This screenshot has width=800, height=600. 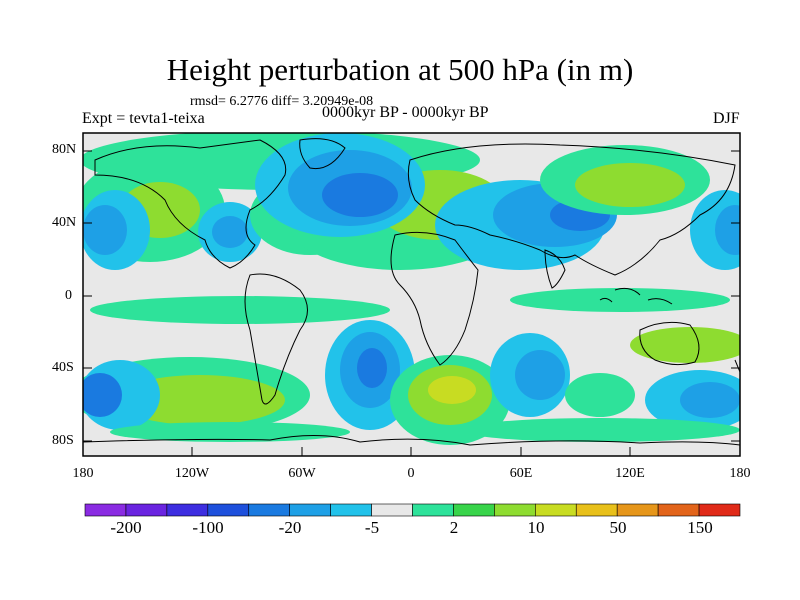 I want to click on x-label-180e: 180, so click(x=740, y=473).